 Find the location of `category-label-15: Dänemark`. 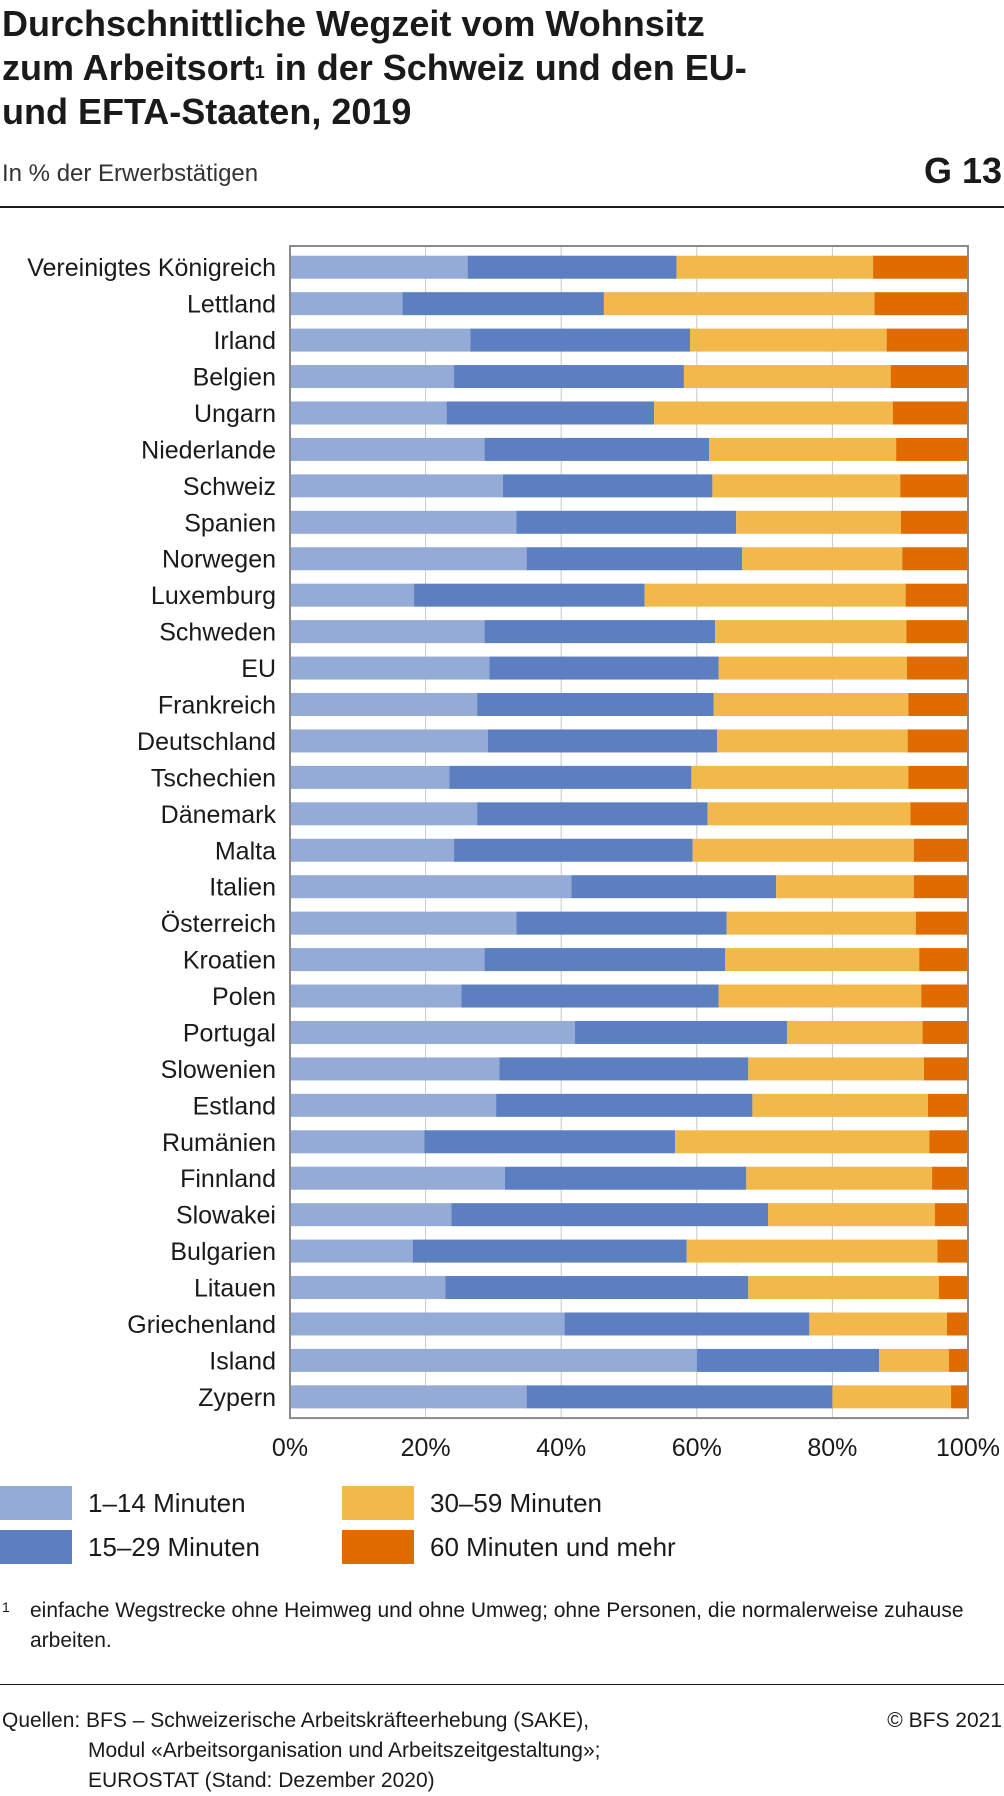

category-label-15: Dänemark is located at coordinates (219, 815).